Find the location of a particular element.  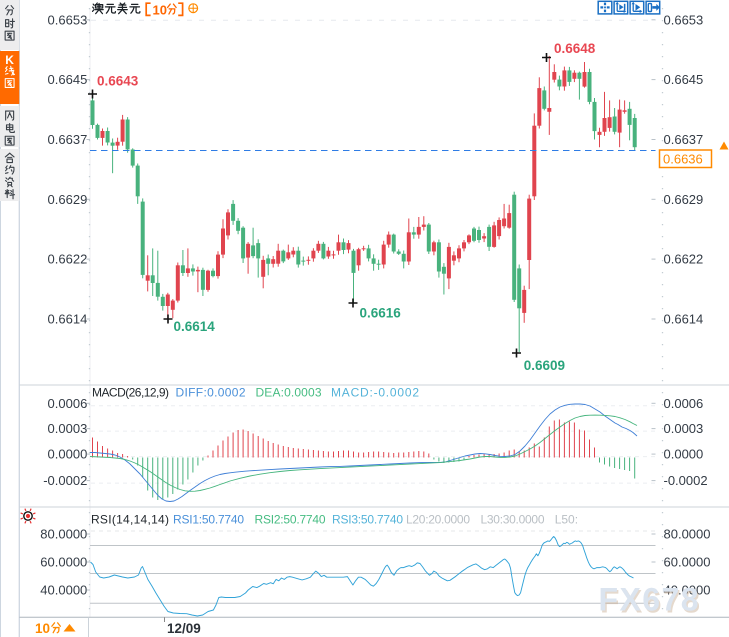

svg-text: K is located at coordinates (9, 60).